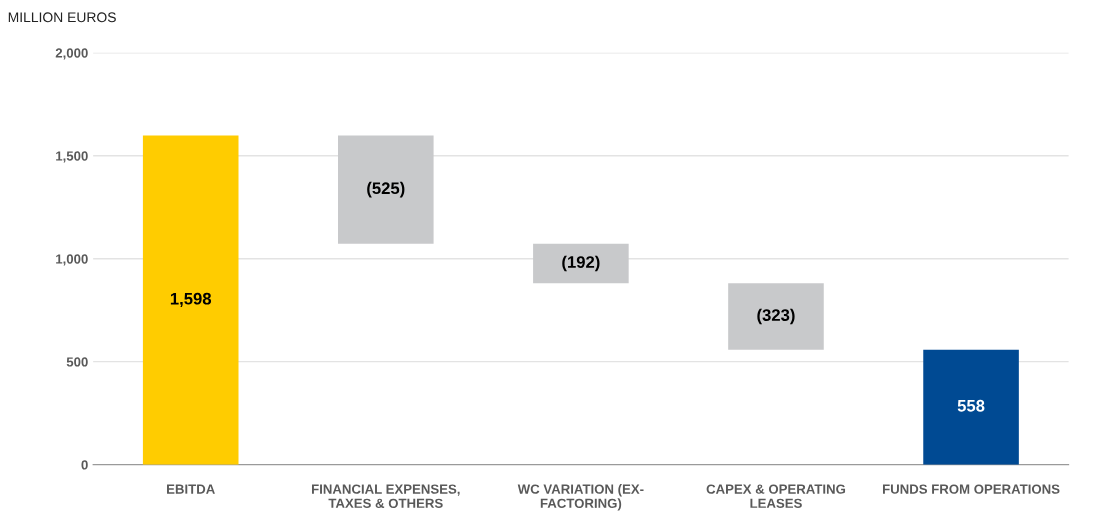 This screenshot has width=1096, height=528. What do you see at coordinates (580, 497) in the screenshot?
I see `x-tick-label: WC VARIATION (EX- FACTORING)` at bounding box center [580, 497].